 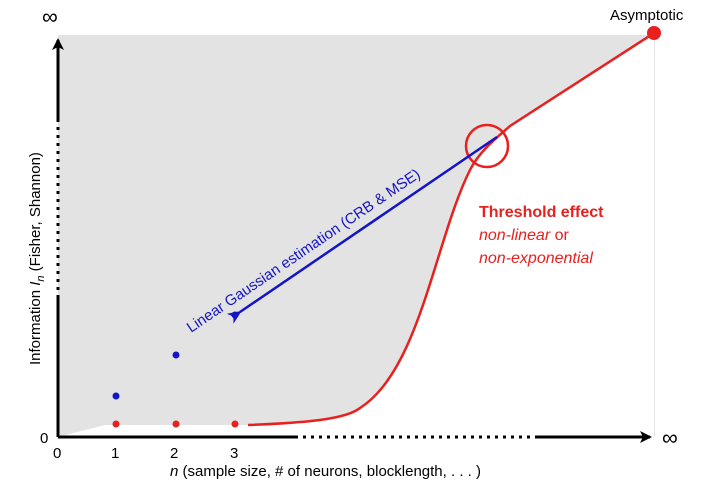 I want to click on top-infinity-label: ∞, so click(x=50, y=16).